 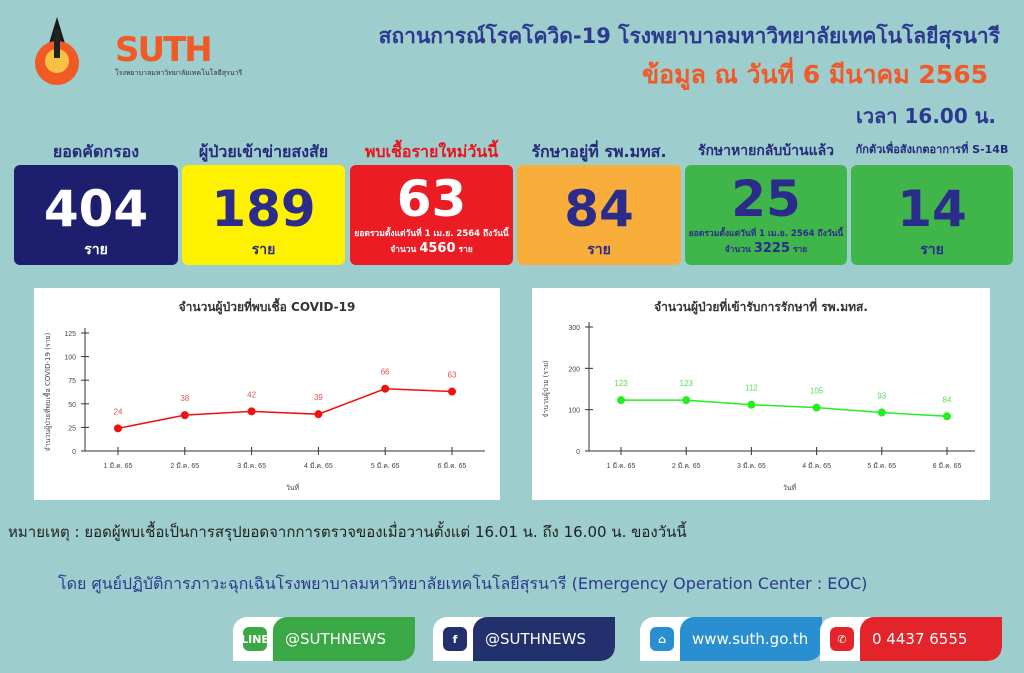 What do you see at coordinates (72, 381) in the screenshot?
I see `y-tick-label: 75` at bounding box center [72, 381].